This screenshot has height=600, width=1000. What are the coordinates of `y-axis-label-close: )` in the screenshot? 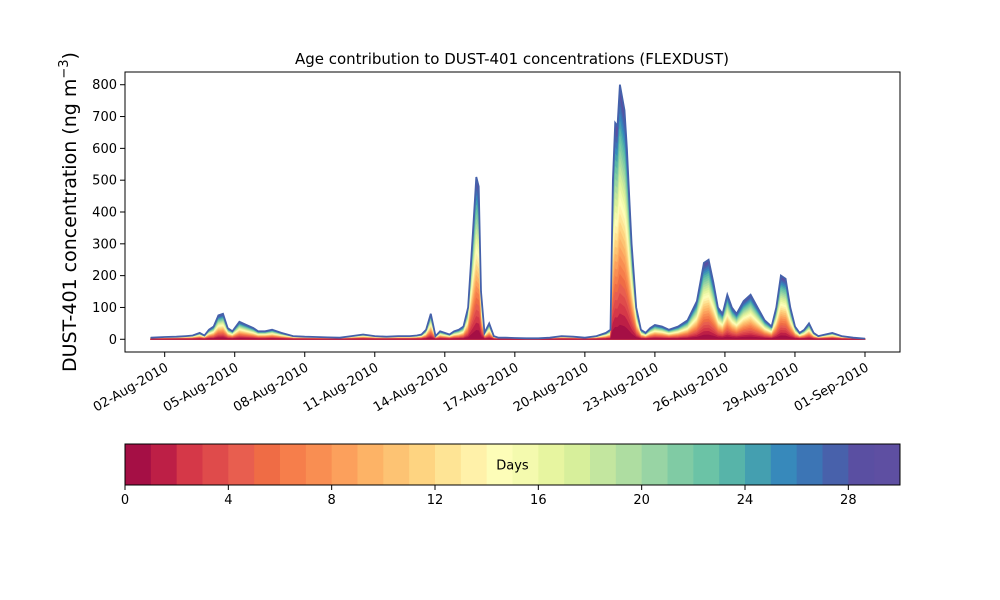 It's located at (70, 55).